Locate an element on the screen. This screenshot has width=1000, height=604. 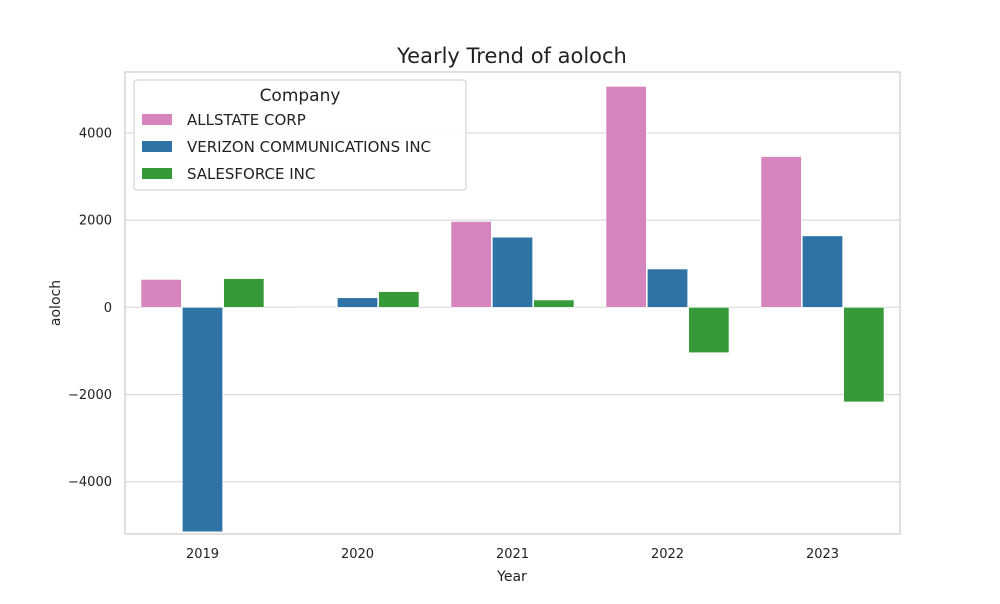
x-tick-labels: 2019 2020 2021 2022 2023 is located at coordinates (512, 554).